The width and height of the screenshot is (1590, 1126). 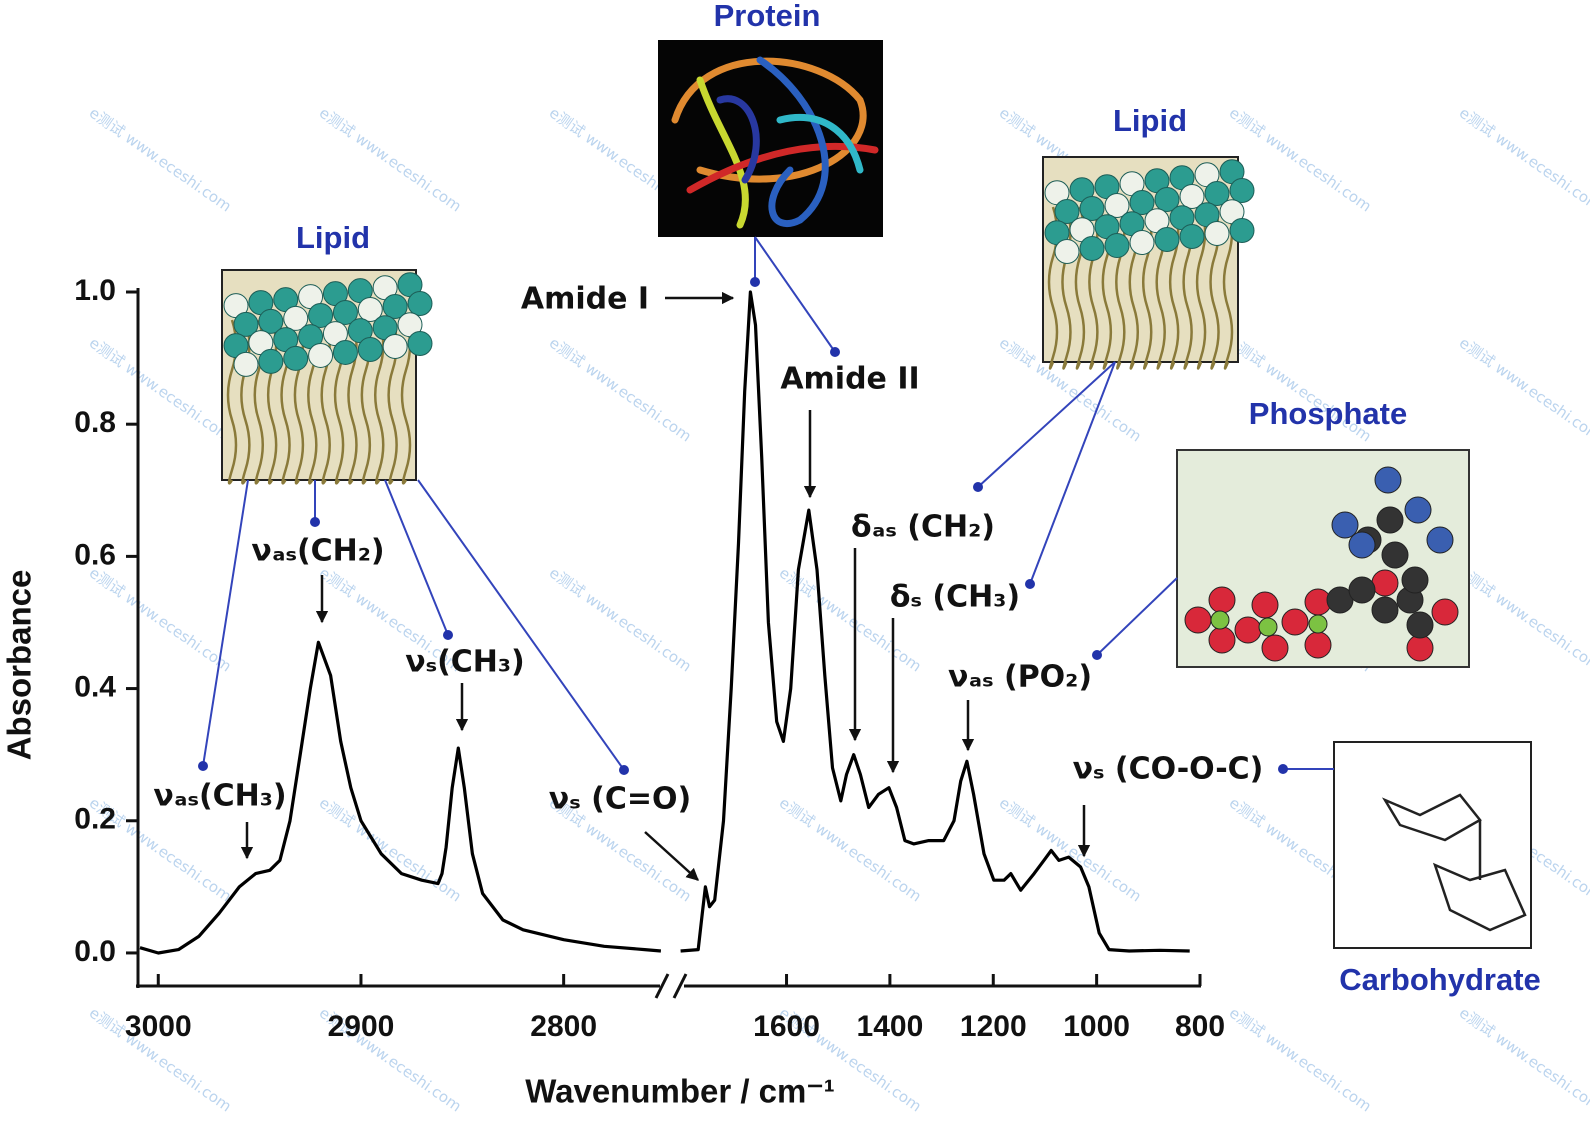 What do you see at coordinates (890, 1026) in the screenshot?
I see `x-tick-label: 1400` at bounding box center [890, 1026].